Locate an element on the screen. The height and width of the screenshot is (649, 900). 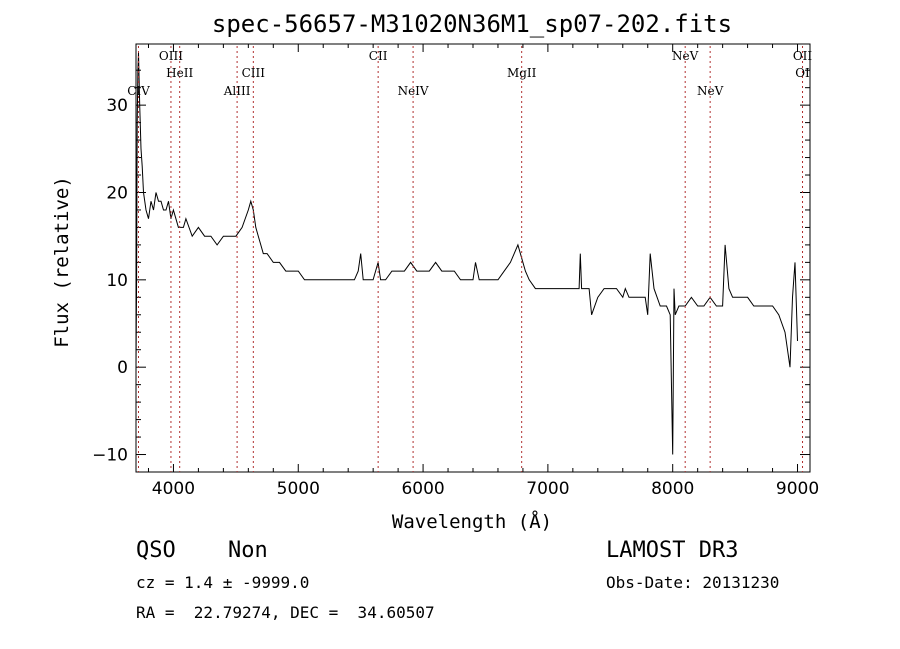
line-marker-label: AlIII is located at coordinates (237, 91).